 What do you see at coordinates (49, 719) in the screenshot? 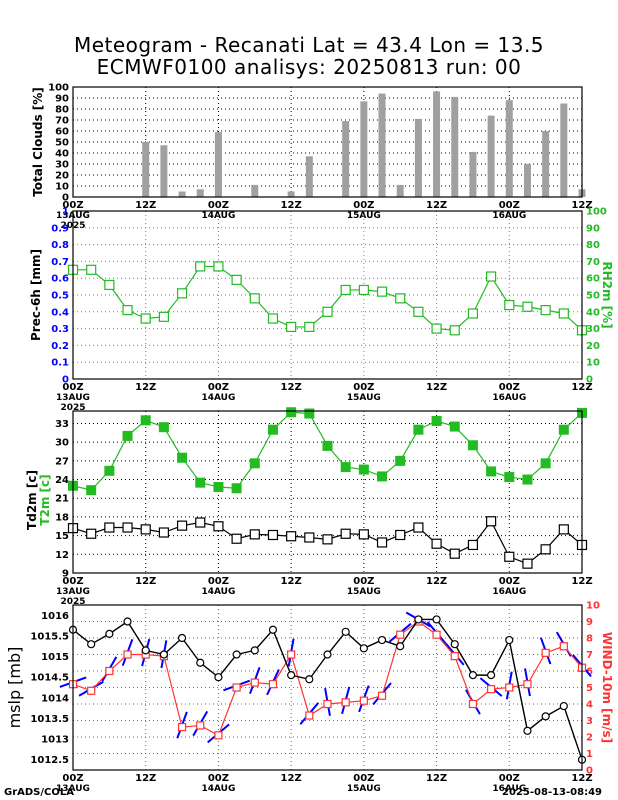
I see `left-tick-label: 1013.5` at bounding box center [49, 719].